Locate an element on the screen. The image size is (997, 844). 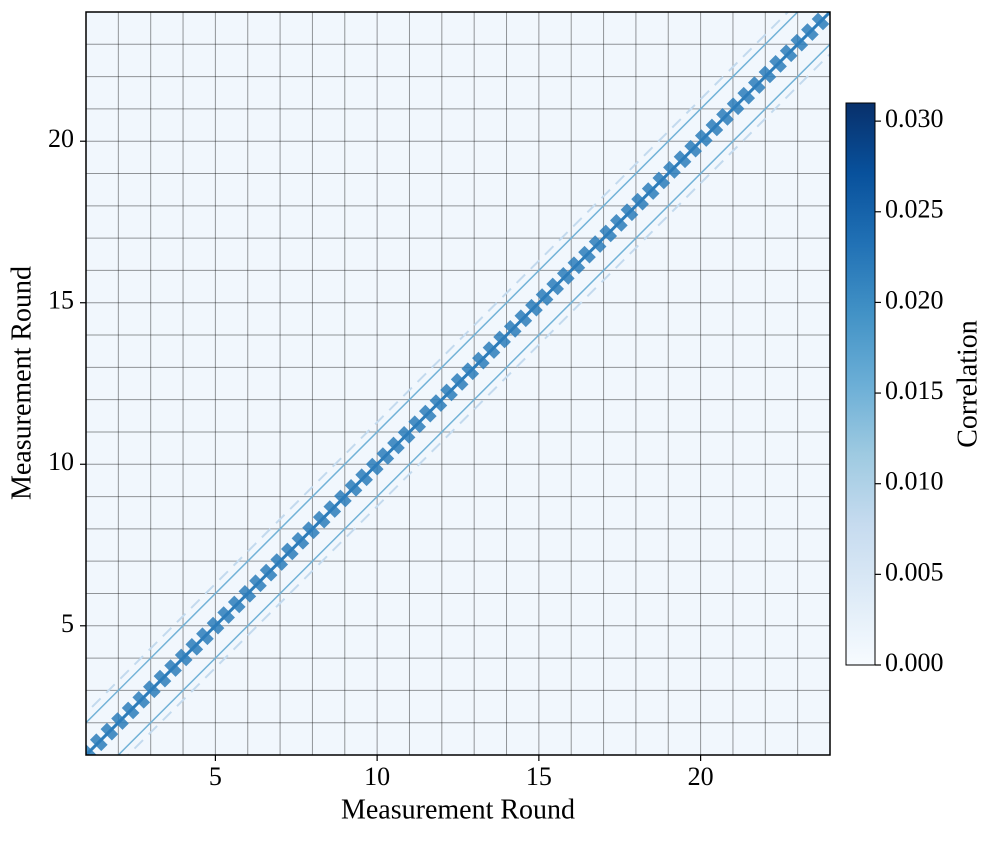
colorbar-tick-label: 0.020 is located at coordinates (914, 299).